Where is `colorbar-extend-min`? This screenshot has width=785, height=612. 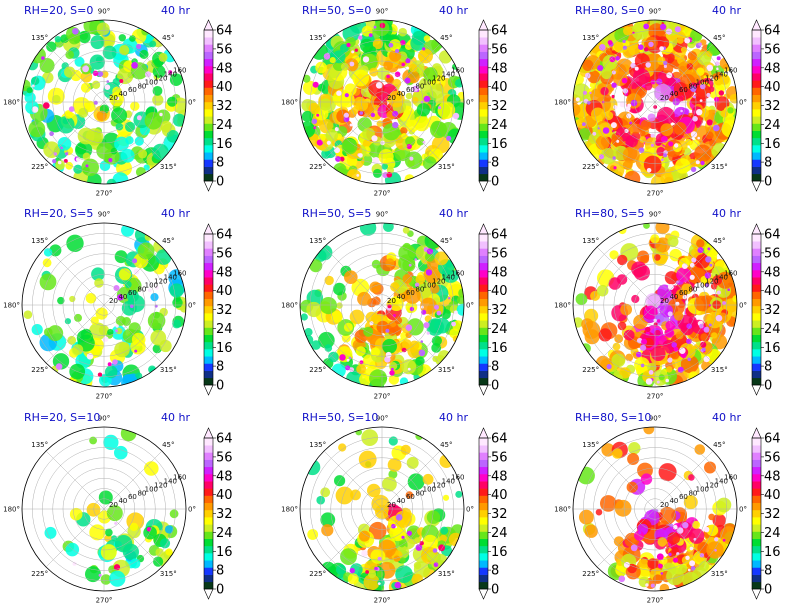 colorbar-extend-min is located at coordinates (208, 594).